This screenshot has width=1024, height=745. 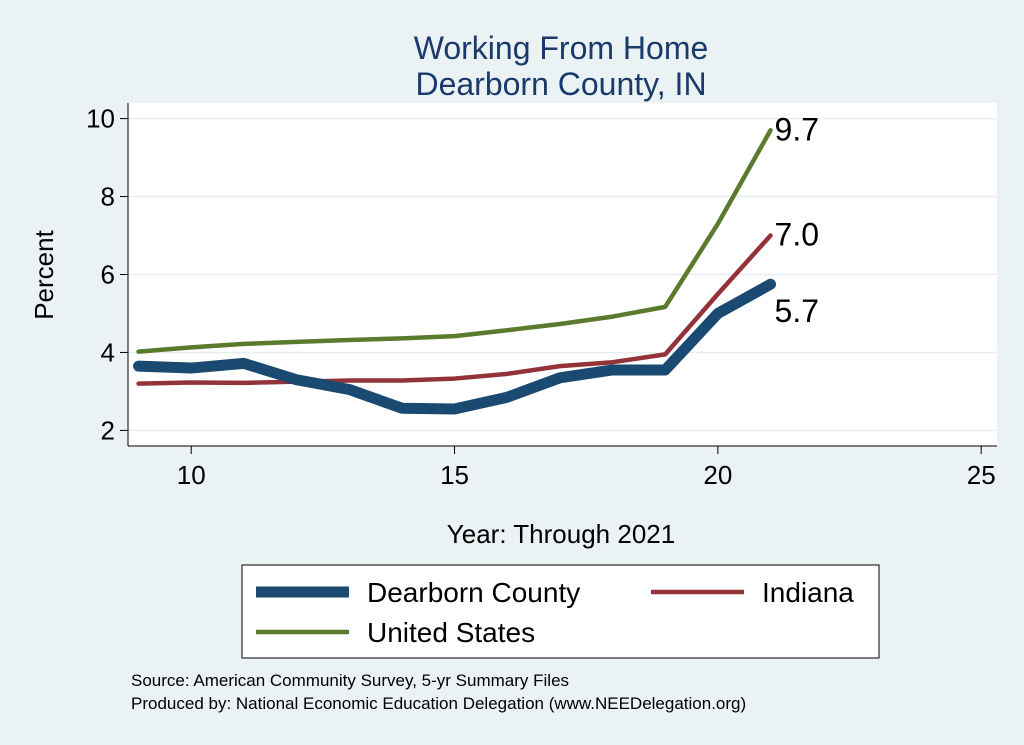 What do you see at coordinates (451, 632) in the screenshot?
I see `legend-label-united-states: United States` at bounding box center [451, 632].